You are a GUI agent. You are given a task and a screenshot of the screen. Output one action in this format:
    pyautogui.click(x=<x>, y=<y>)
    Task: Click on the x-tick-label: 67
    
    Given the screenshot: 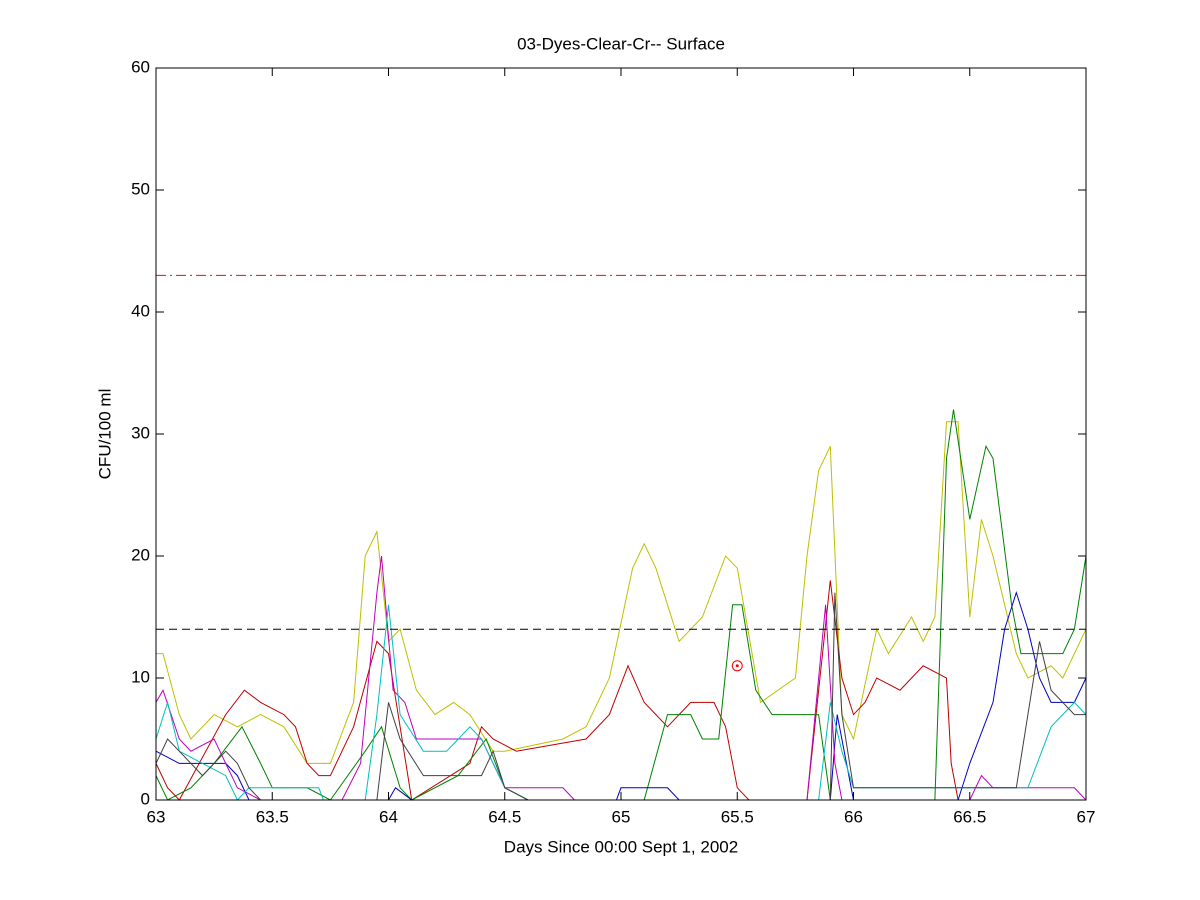 What is the action you would take?
    pyautogui.click(x=1086, y=816)
    